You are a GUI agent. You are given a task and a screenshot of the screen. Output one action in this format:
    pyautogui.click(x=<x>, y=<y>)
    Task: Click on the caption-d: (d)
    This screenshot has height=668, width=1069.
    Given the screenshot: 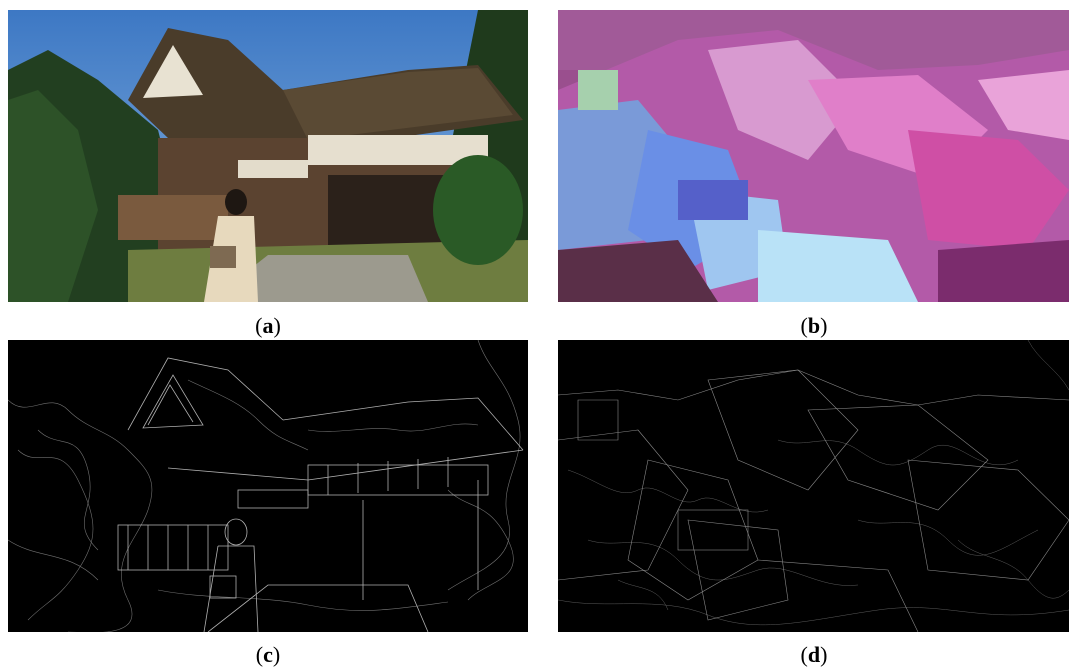 What is the action you would take?
    pyautogui.click(x=814, y=654)
    